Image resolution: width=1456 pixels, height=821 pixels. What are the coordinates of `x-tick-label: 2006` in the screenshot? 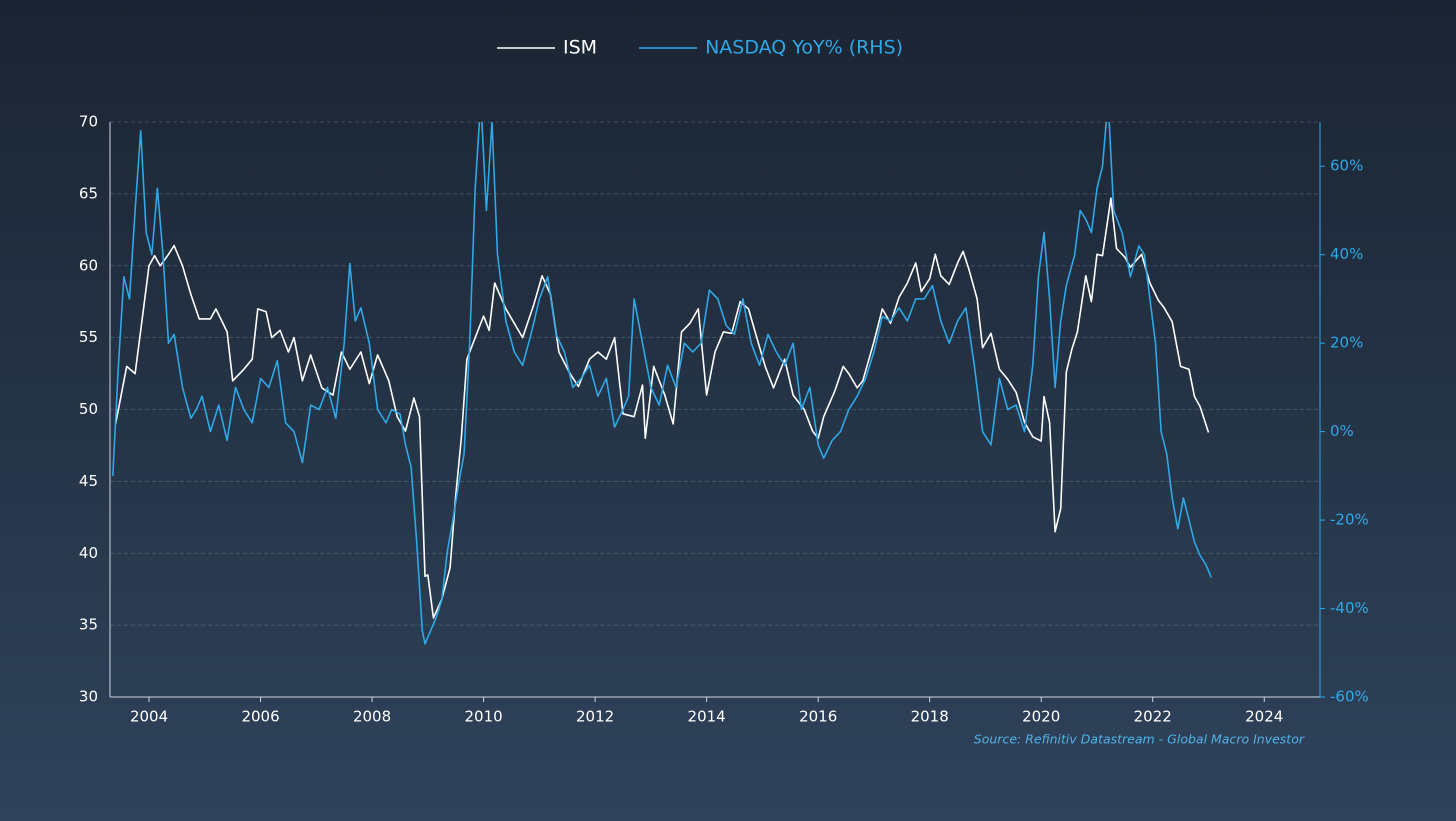 It's located at (260, 717).